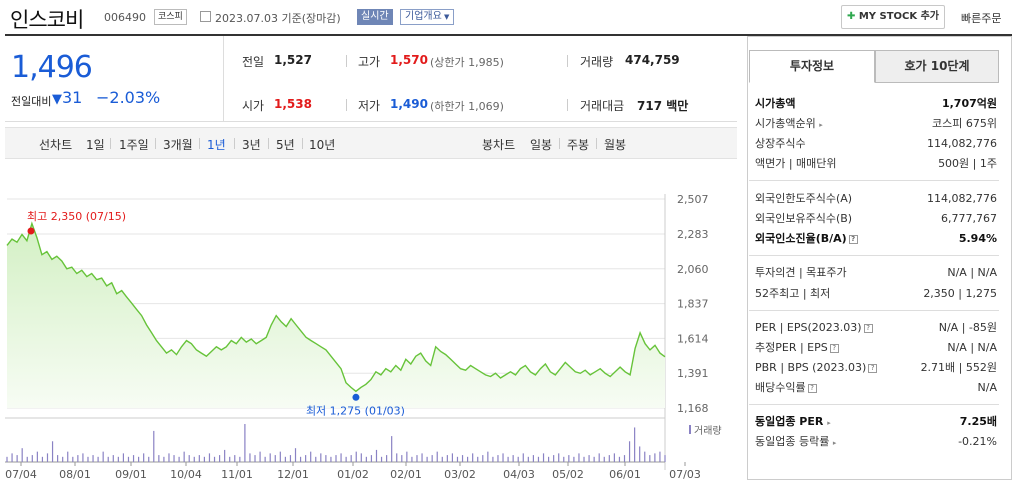  I want to click on est-per-label: 추정PER | EPS?, so click(797, 347).